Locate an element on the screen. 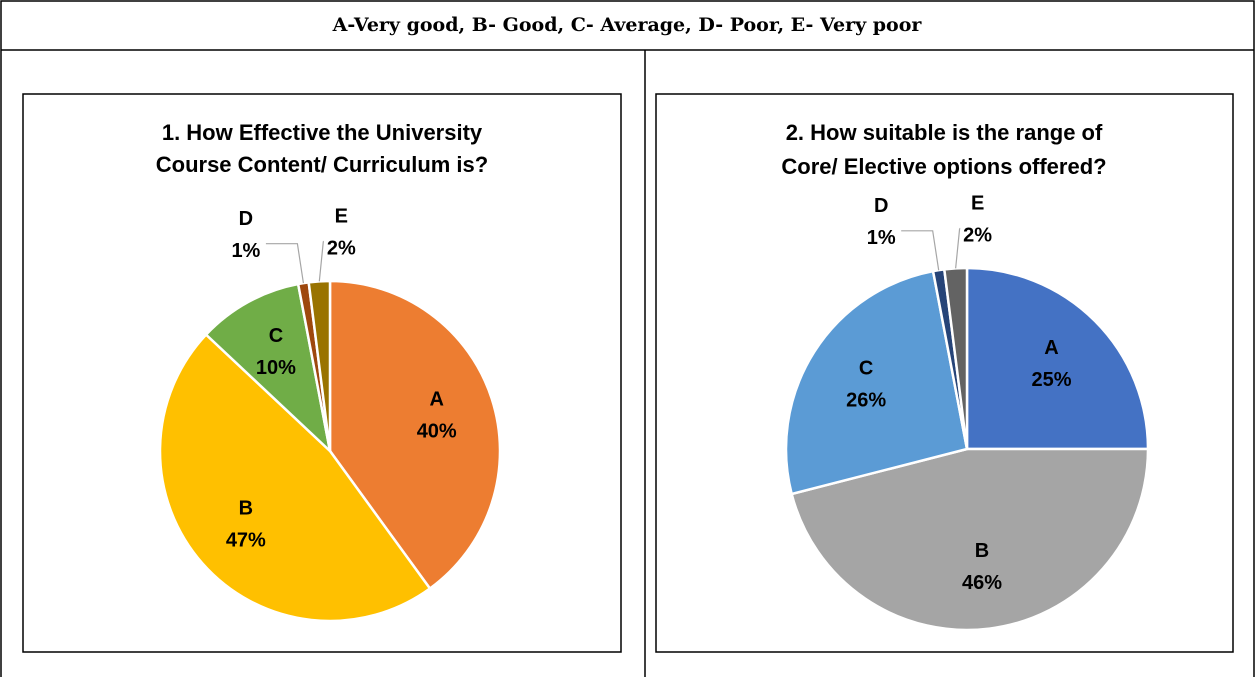 This screenshot has width=1255, height=682. data-label-value: 26% is located at coordinates (866, 400).